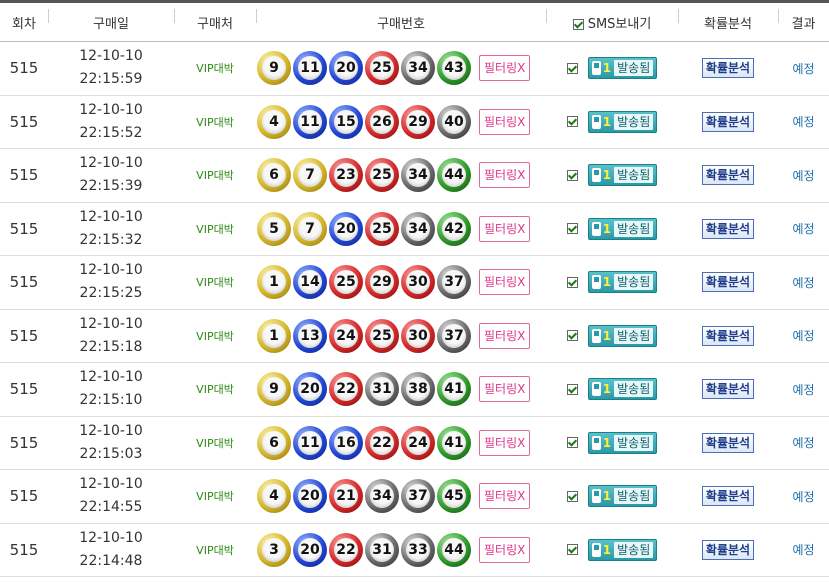 The image size is (829, 583). I want to click on lotto-ball: 20, so click(310, 496).